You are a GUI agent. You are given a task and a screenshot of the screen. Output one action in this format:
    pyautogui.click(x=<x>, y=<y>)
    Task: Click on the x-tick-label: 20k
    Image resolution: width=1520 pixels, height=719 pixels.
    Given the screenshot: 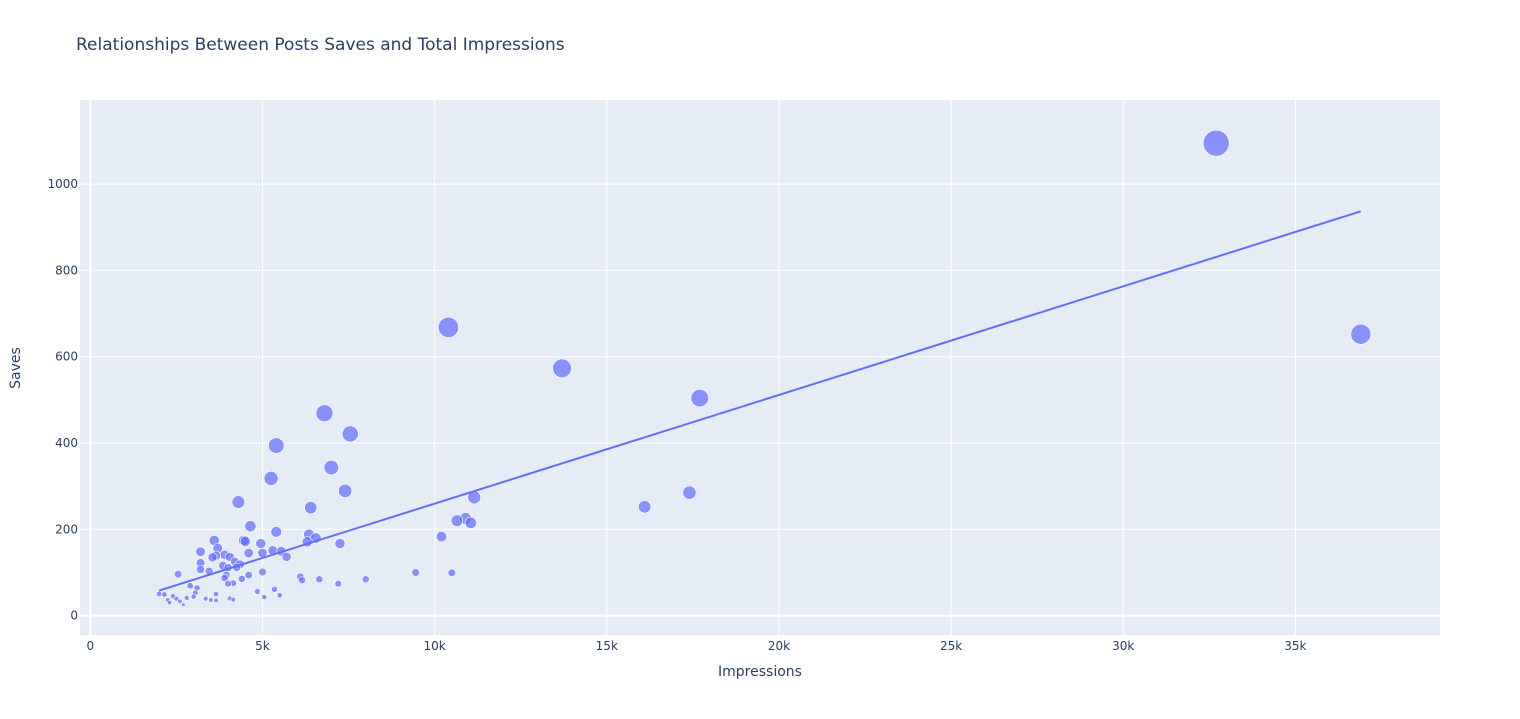 What is the action you would take?
    pyautogui.click(x=779, y=646)
    